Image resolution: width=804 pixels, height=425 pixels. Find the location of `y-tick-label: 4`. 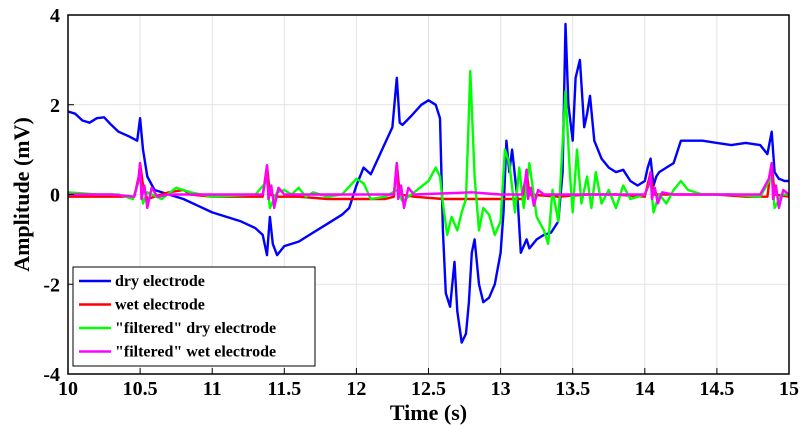

y-tick-label: 4 is located at coordinates (55, 16).